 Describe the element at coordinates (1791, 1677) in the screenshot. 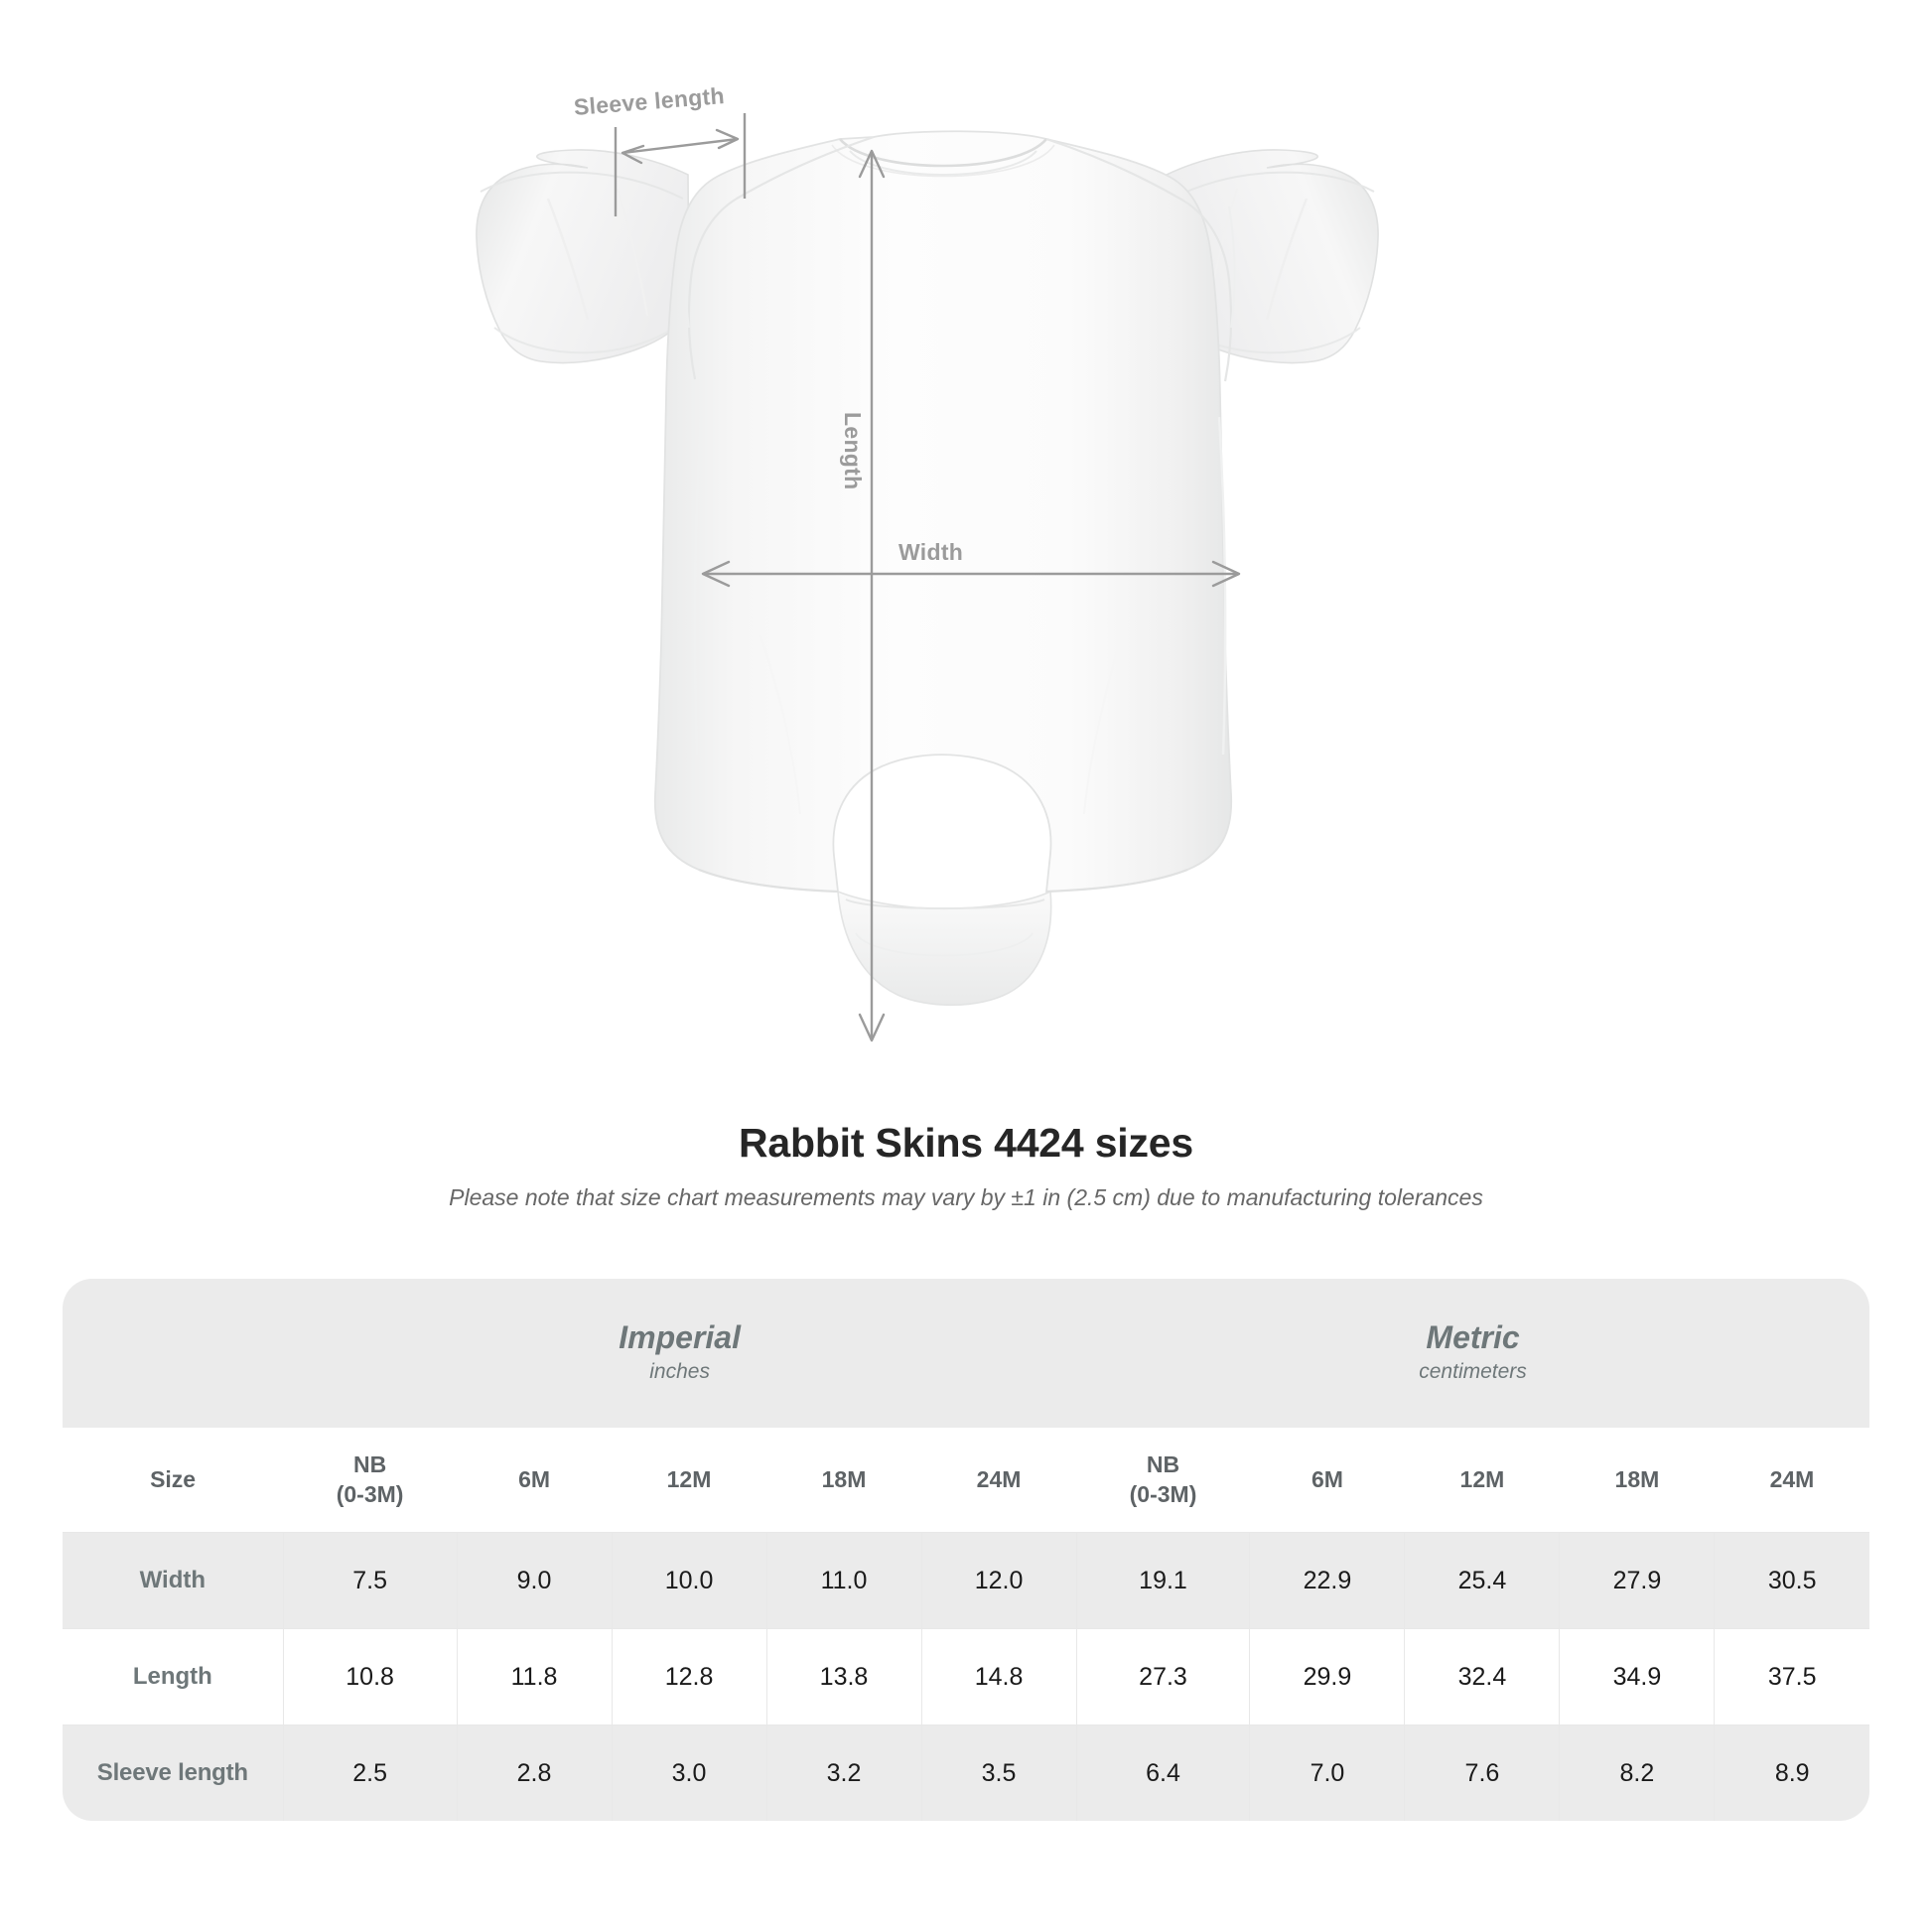

I see `cell-length-metric-24m: 37.5` at that location.